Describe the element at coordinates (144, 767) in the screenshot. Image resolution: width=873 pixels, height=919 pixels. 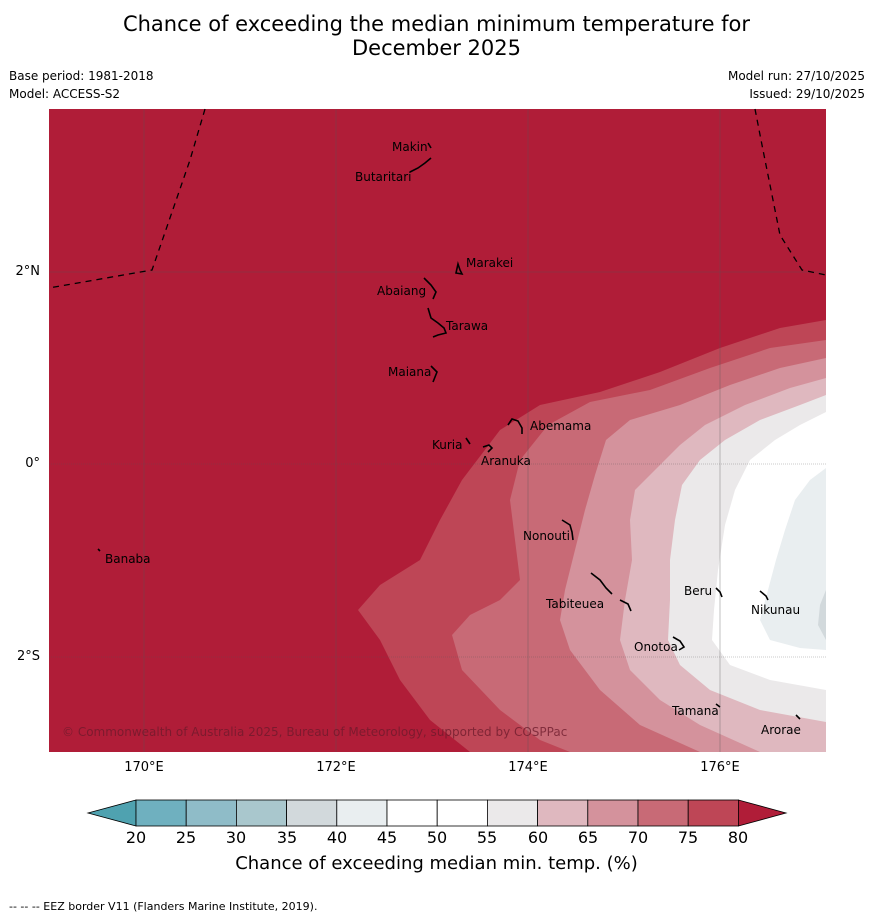
I see `lon-label-170e: 170°E` at that location.